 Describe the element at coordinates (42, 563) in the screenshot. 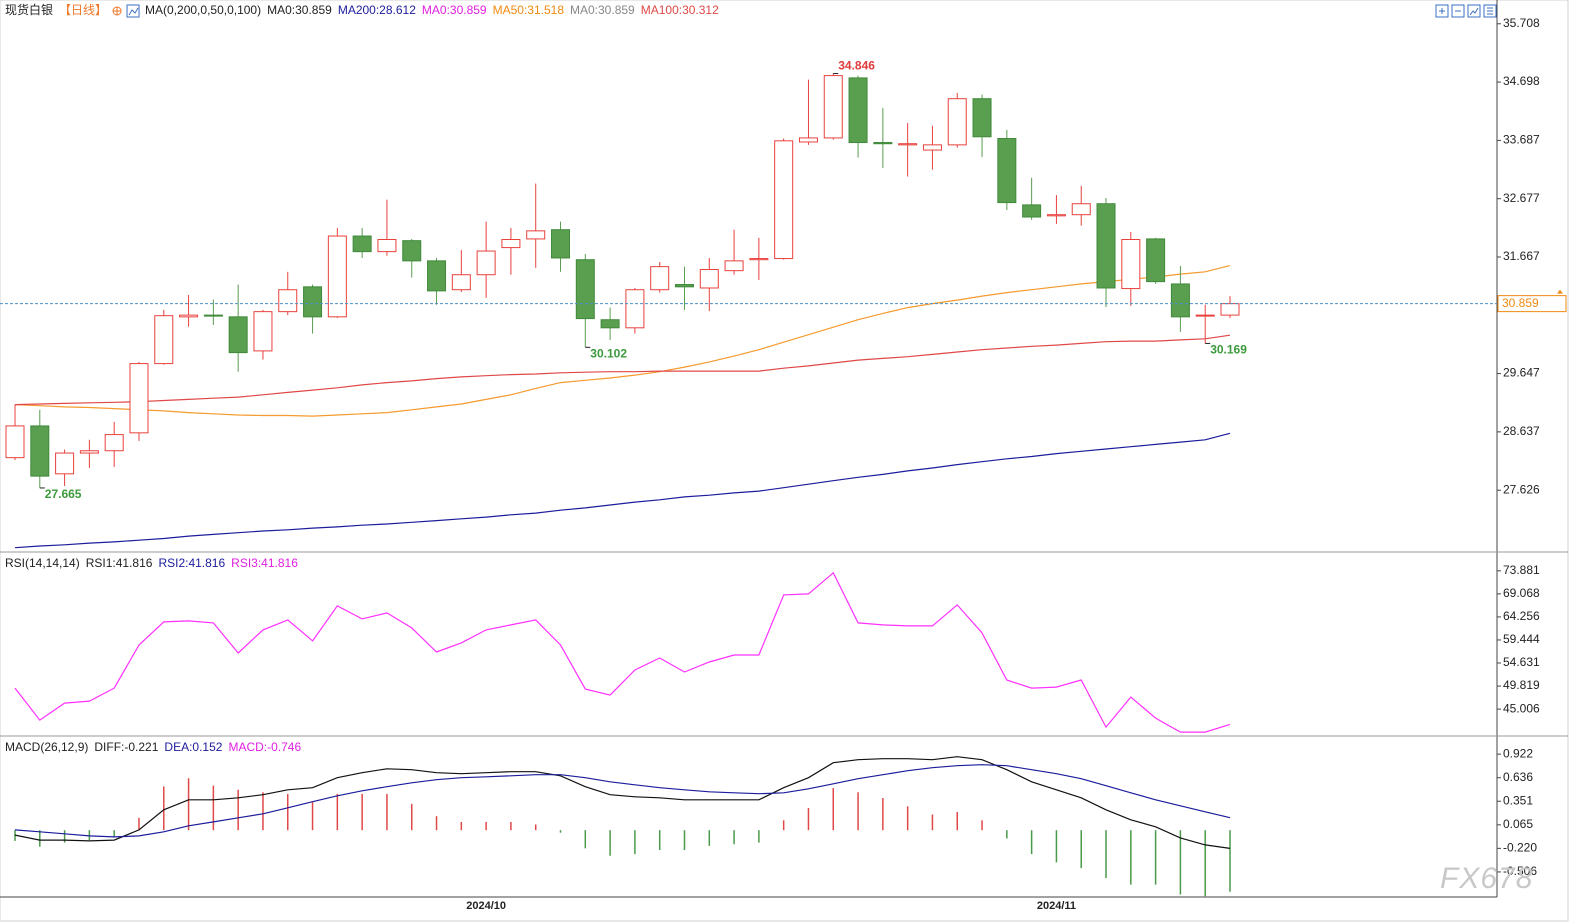

I see `panel-title: RSI(14,14,14)` at that location.